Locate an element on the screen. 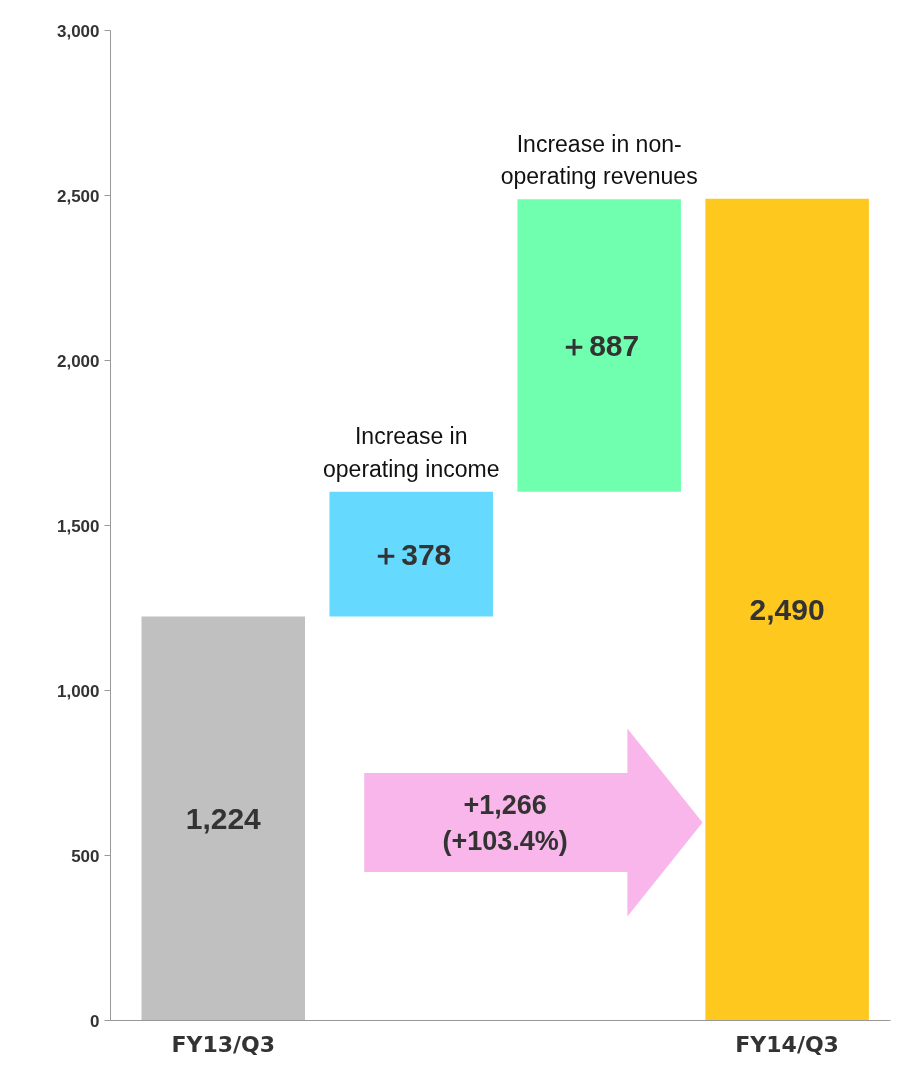  data-label: 1,224 is located at coordinates (223, 818).